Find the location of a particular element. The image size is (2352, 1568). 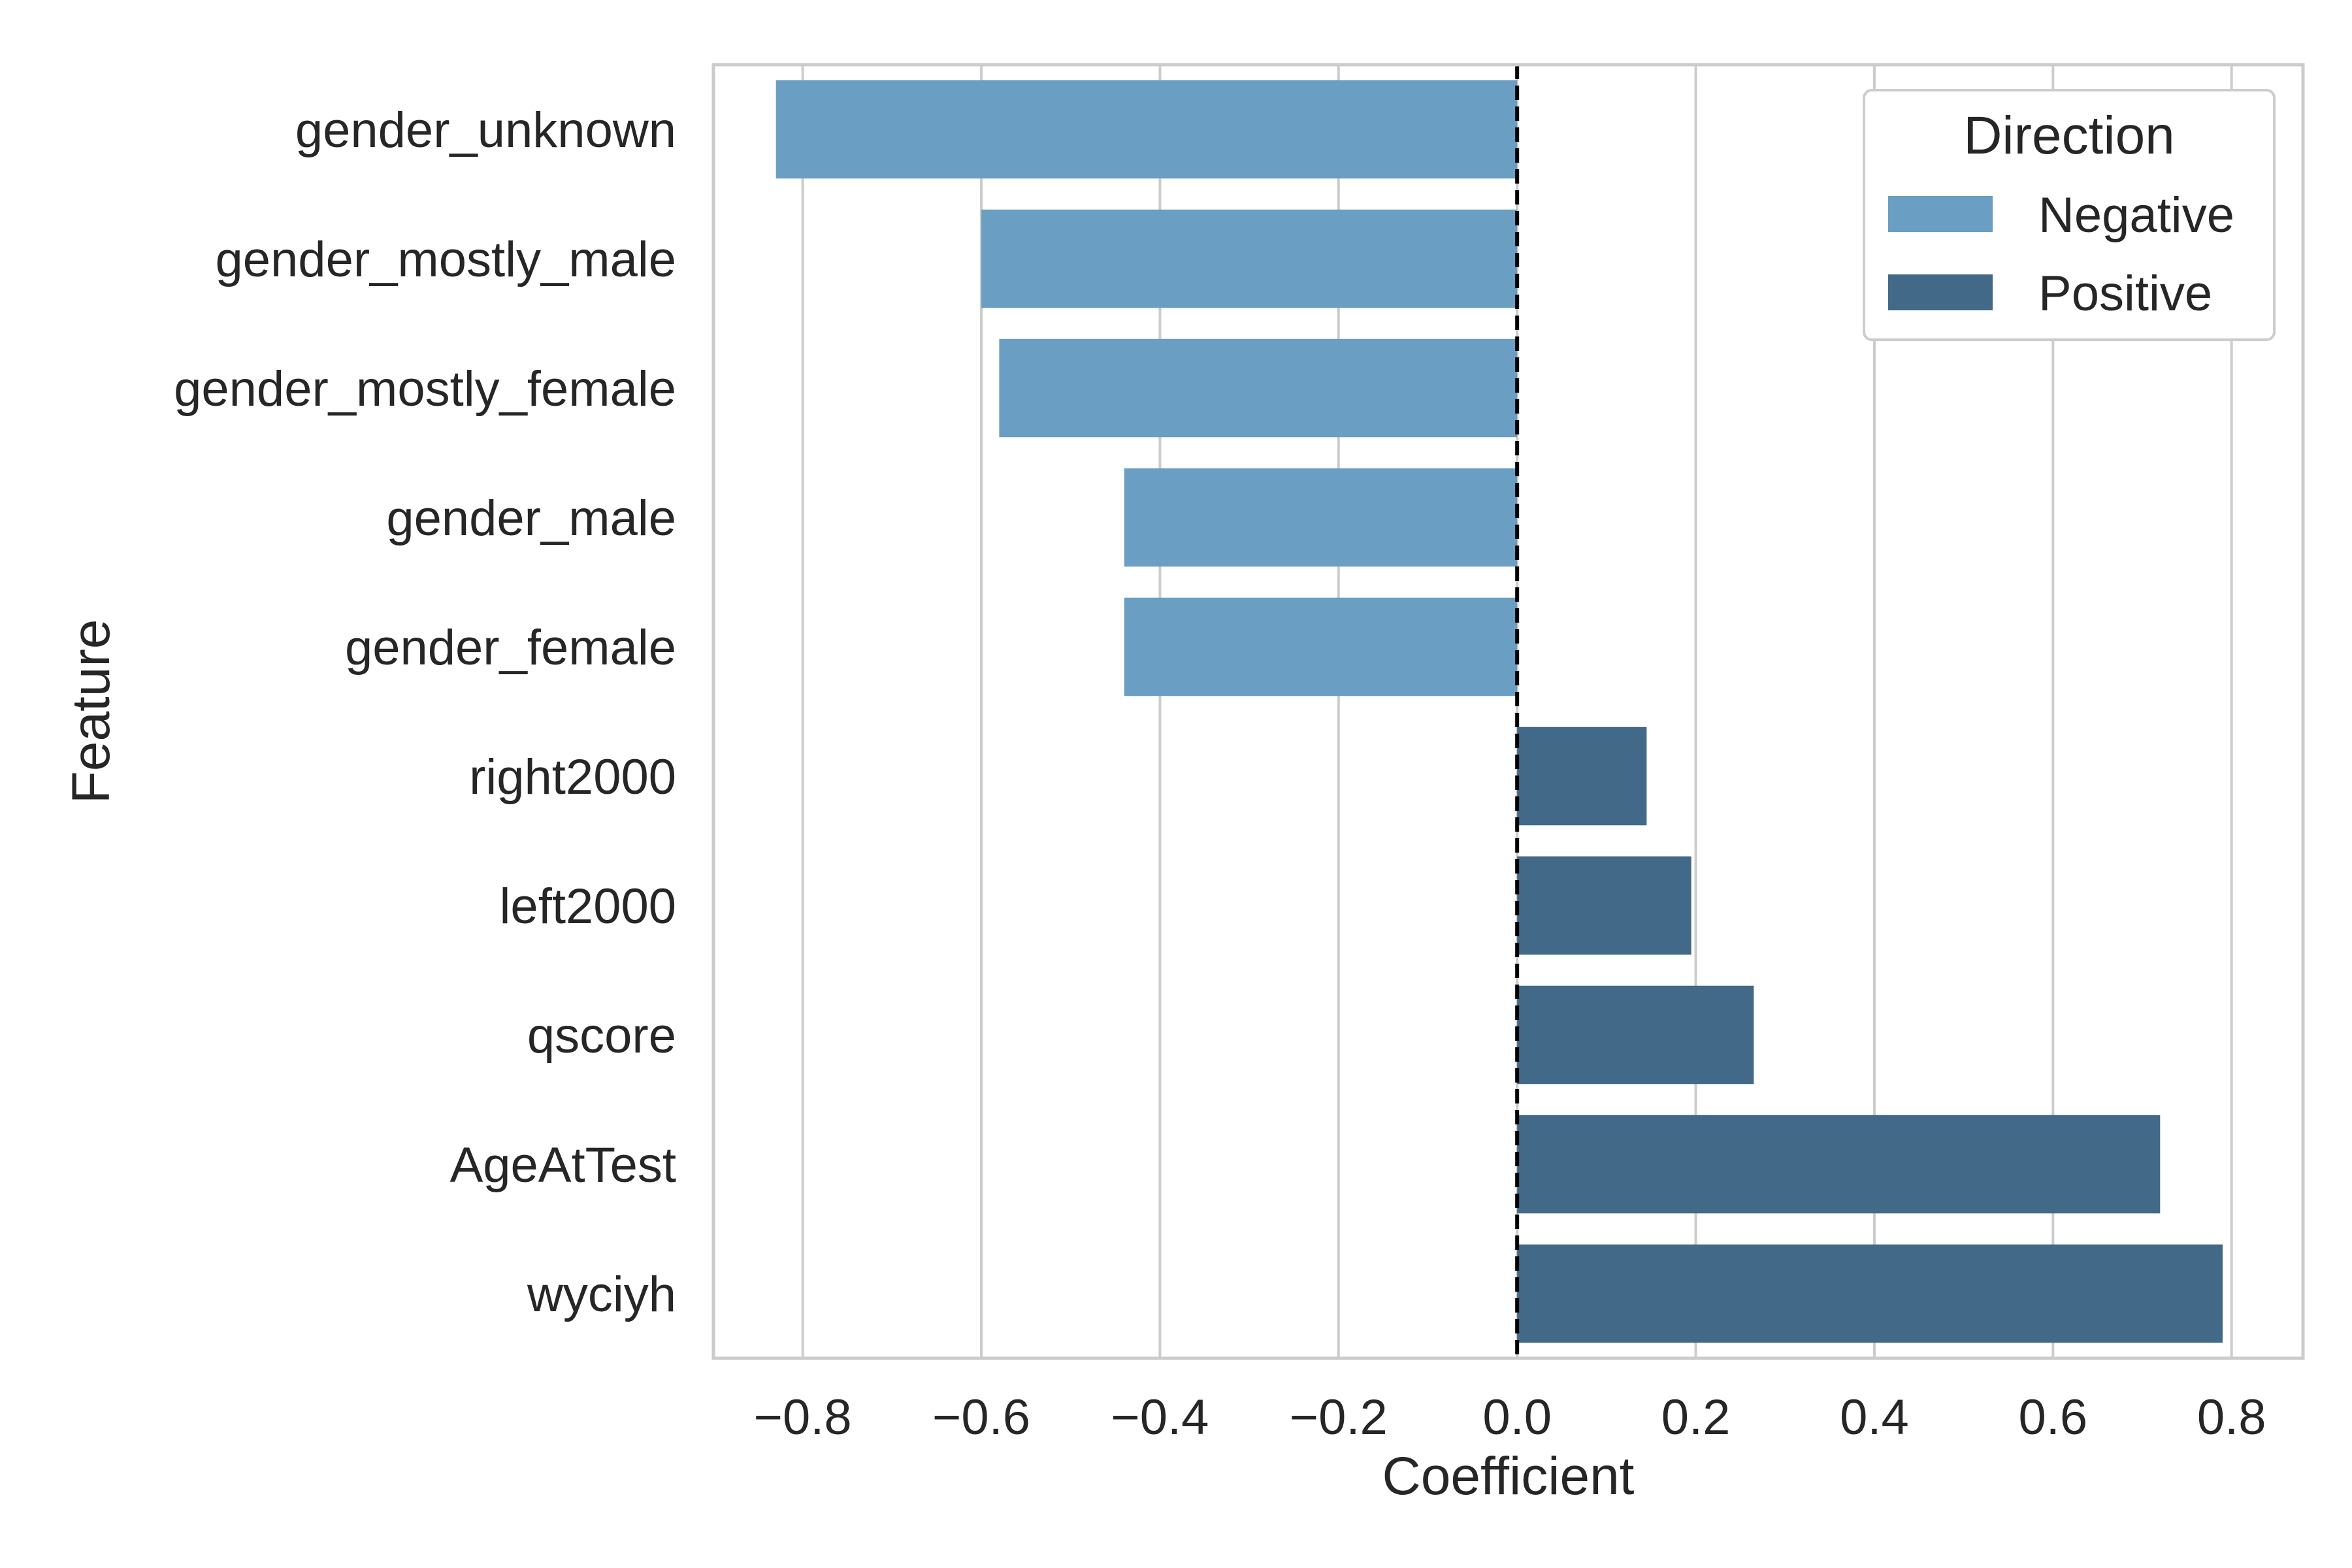

bar-gender-mostly-male is located at coordinates (1249, 258).